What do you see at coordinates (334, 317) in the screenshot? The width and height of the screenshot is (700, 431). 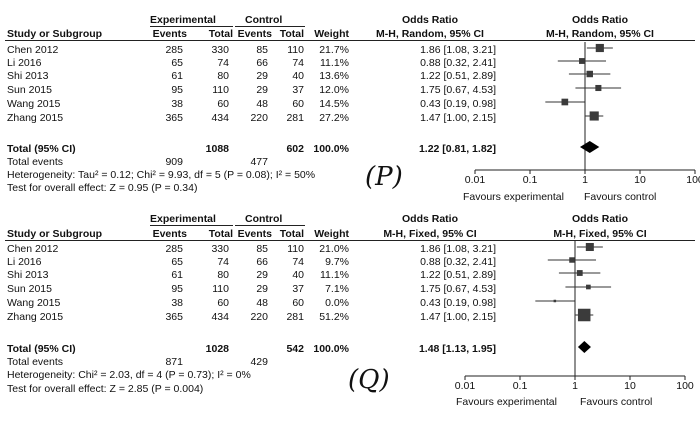 I see `study-weight: 51.2%` at bounding box center [334, 317].